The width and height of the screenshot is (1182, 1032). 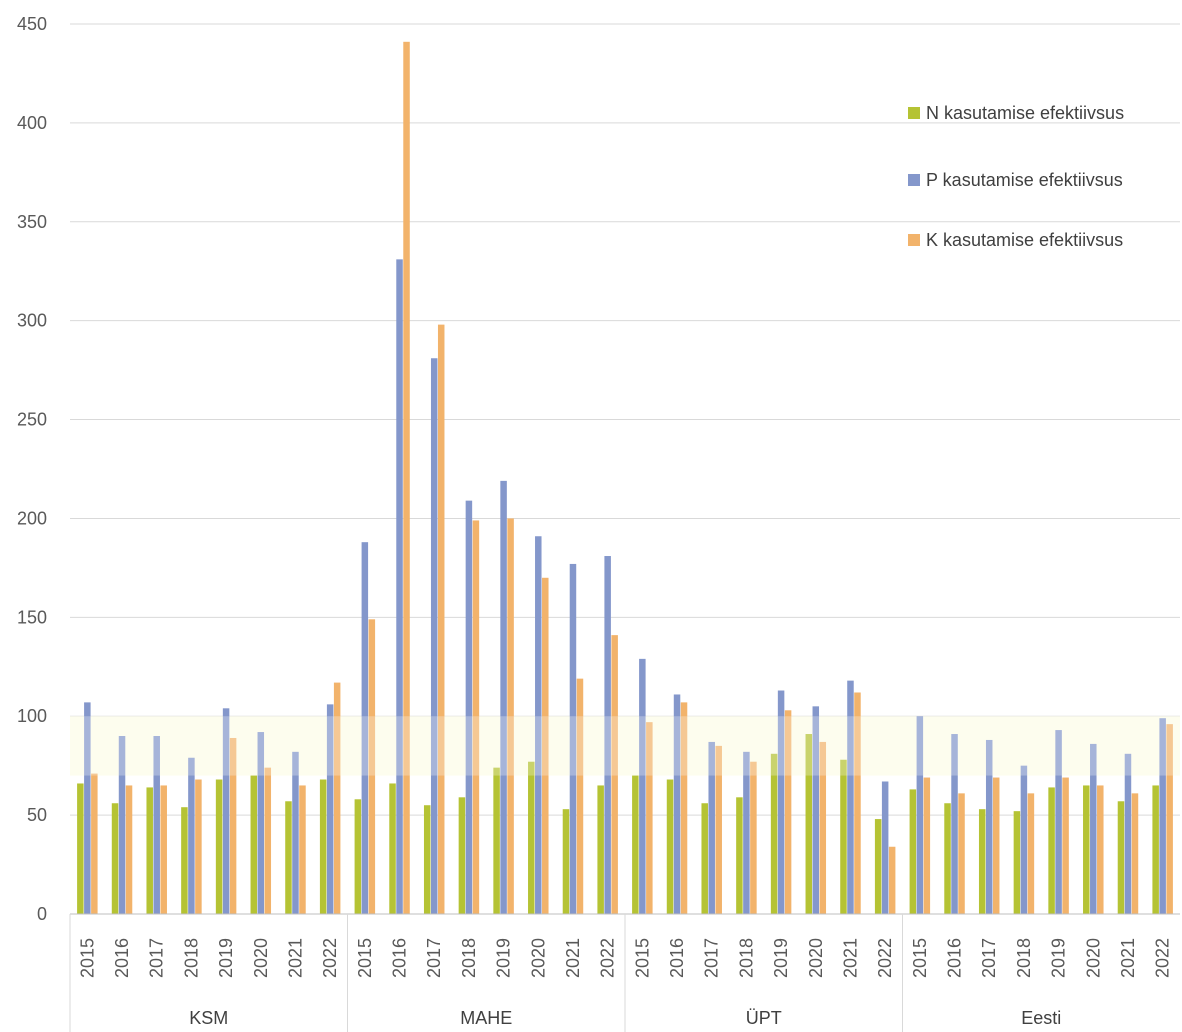 I want to click on group-label: ÜPT, so click(x=764, y=1018).